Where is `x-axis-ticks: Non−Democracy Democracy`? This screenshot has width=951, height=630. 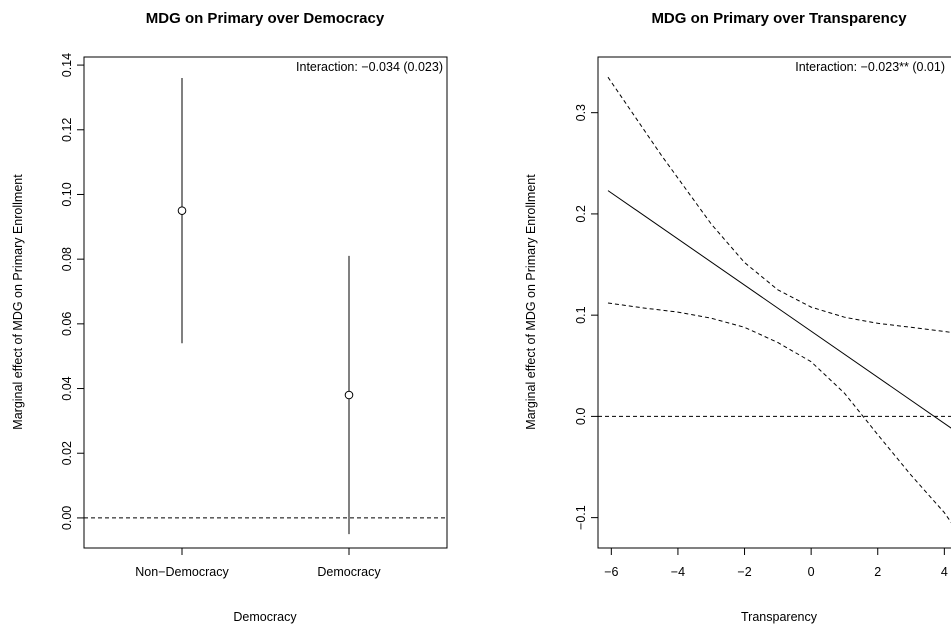 x-axis-ticks: Non−Democracy Democracy is located at coordinates (258, 563).